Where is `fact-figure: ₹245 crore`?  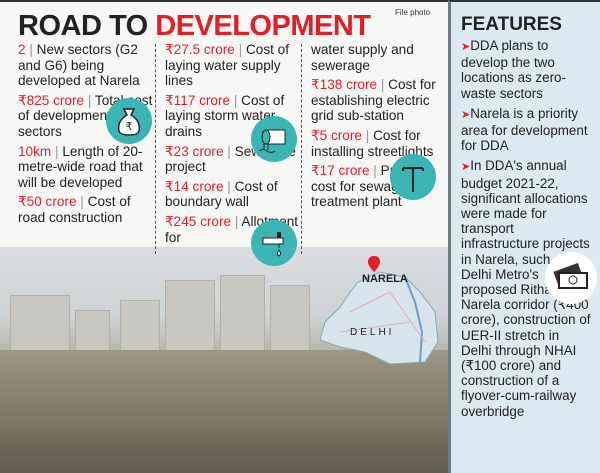 fact-figure: ₹245 crore is located at coordinates (198, 221).